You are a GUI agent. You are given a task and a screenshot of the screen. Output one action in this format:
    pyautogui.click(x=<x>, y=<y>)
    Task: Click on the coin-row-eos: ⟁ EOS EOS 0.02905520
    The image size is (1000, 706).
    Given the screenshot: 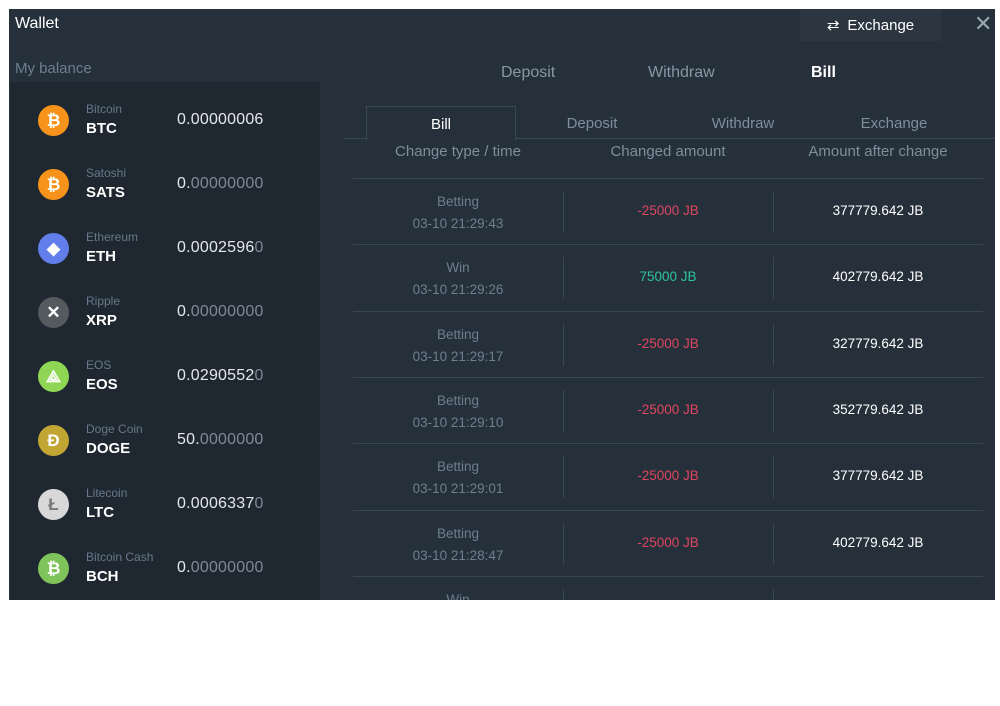 What is the action you would take?
    pyautogui.click(x=165, y=381)
    